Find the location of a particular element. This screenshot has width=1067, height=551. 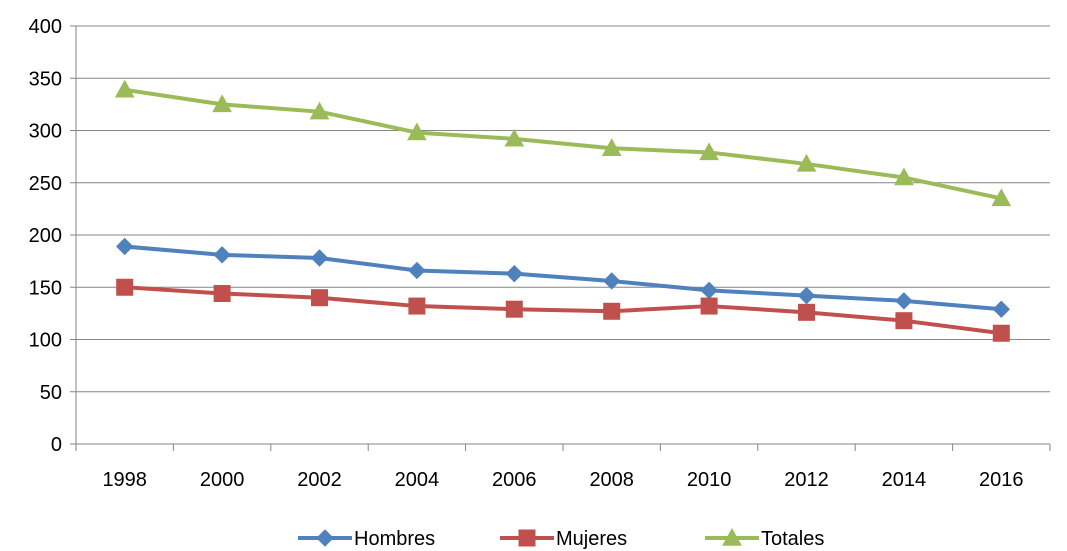

x-tick-label: 2016 is located at coordinates (1001, 480).